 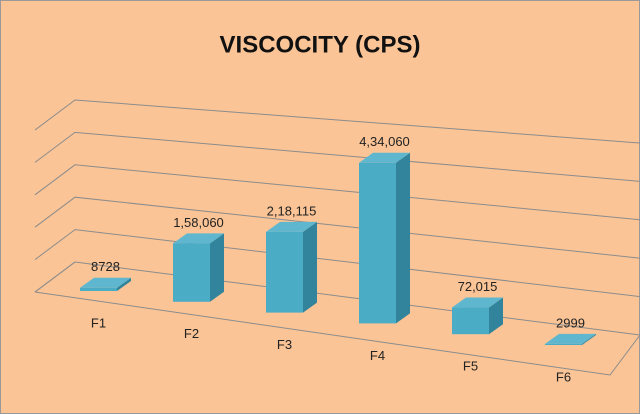 I want to click on x-tick-label: F2, so click(x=191, y=333).